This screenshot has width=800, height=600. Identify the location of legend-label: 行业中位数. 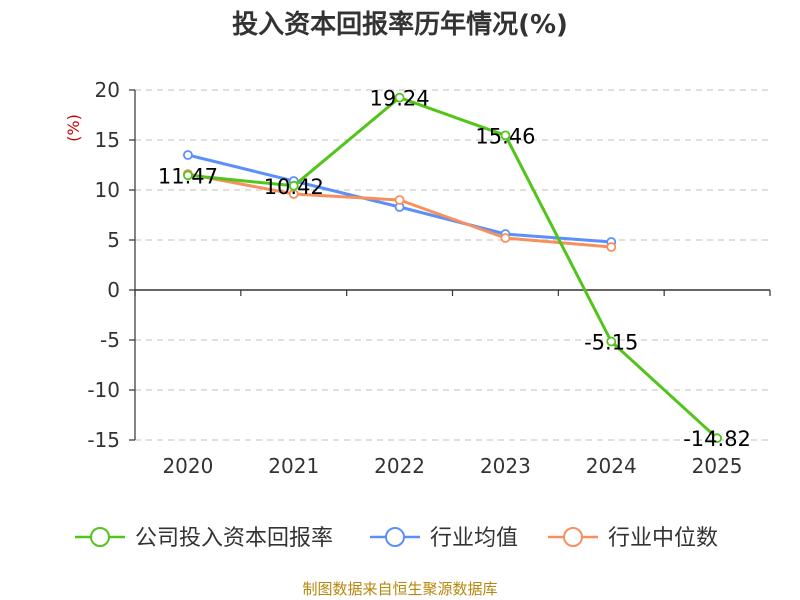
(663, 538).